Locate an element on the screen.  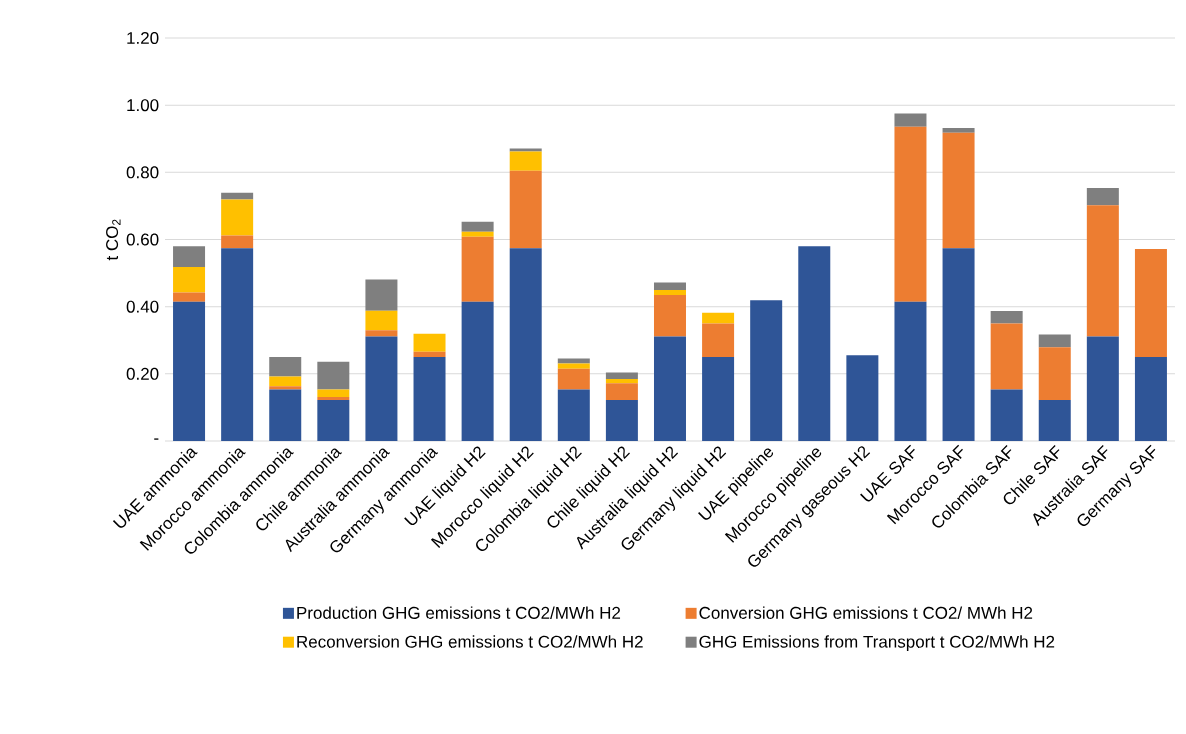
legend-label: GHG Emissions from Transport t CO2/MWh H2 is located at coordinates (877, 643).